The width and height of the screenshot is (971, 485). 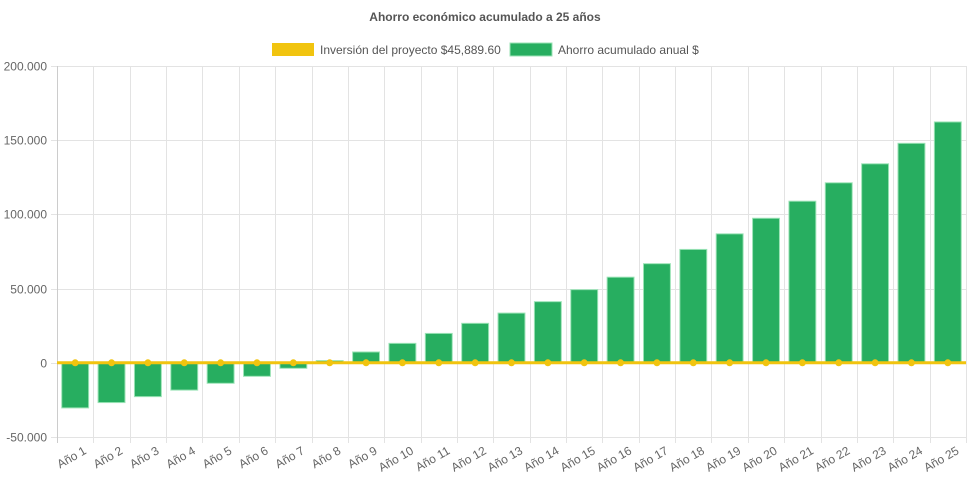 What do you see at coordinates (253, 457) in the screenshot?
I see `x-tick-label: Año 6` at bounding box center [253, 457].